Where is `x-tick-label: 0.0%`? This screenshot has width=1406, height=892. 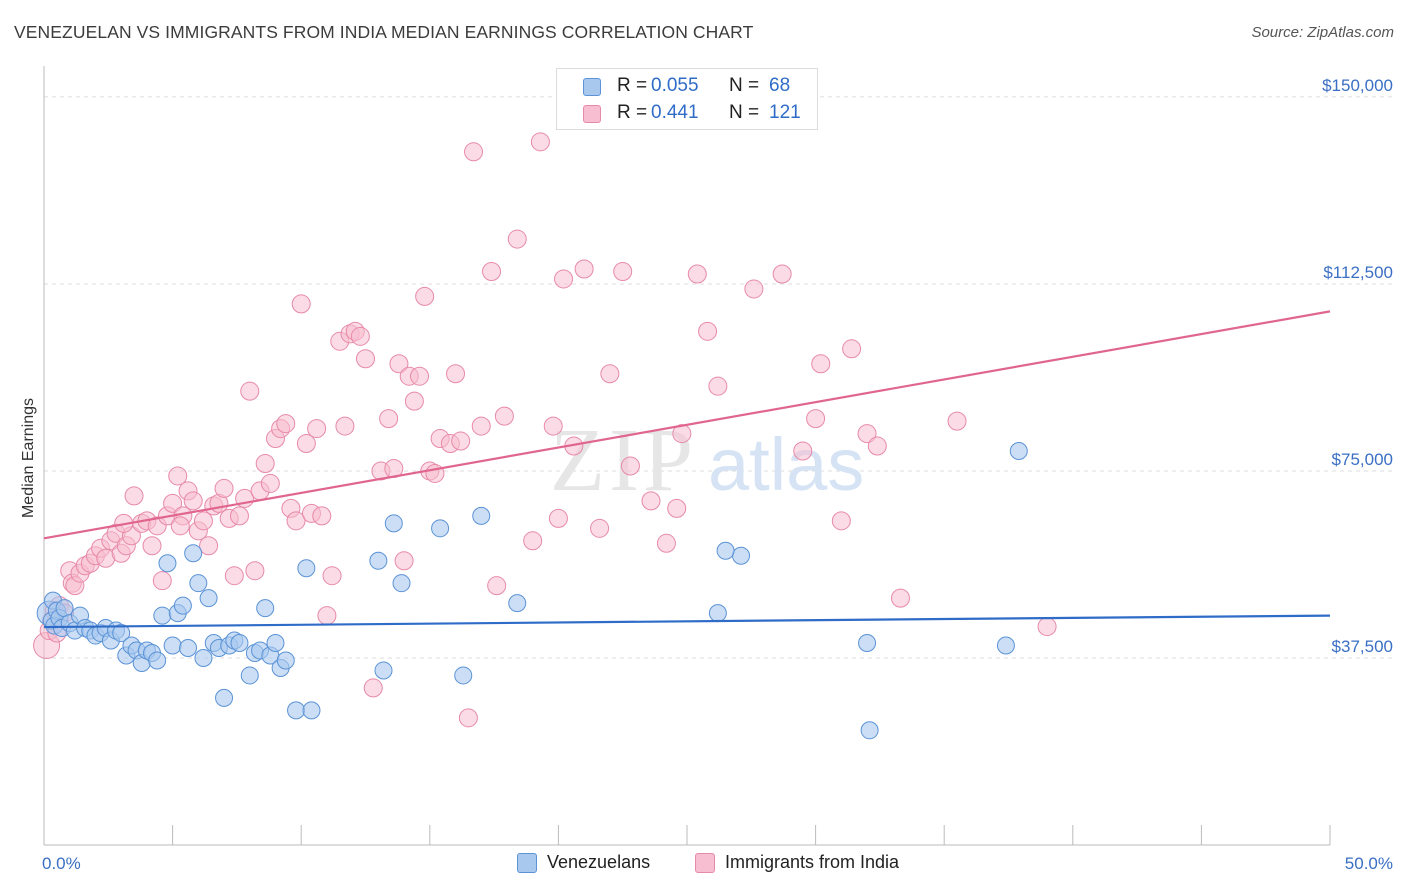
x-tick-label: 0.0% is located at coordinates (61, 863).